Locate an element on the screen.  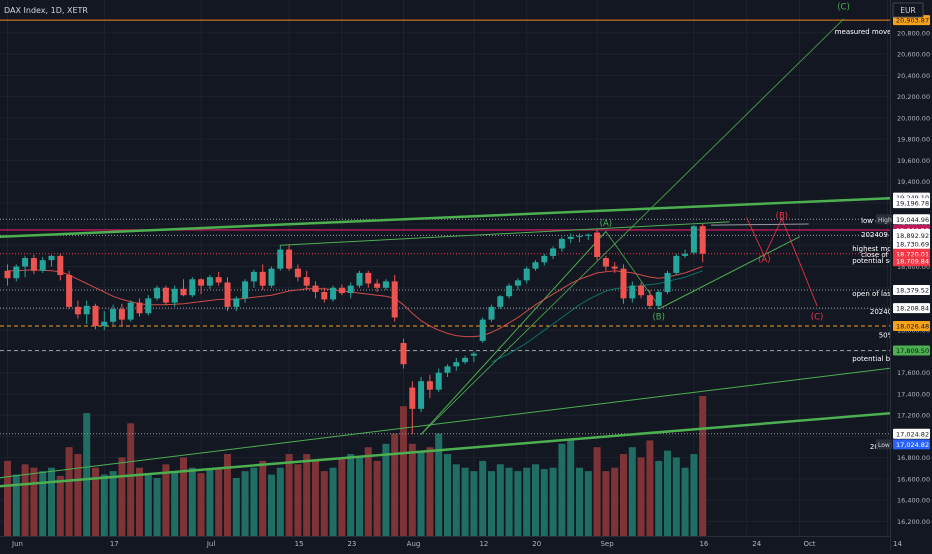
price-tick-label: 16,800.00 is located at coordinates (913, 458).